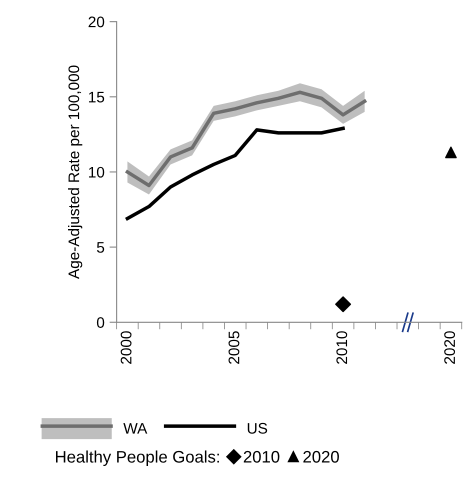 The height and width of the screenshot is (481, 476). I want to click on line-series, so click(235, 173).